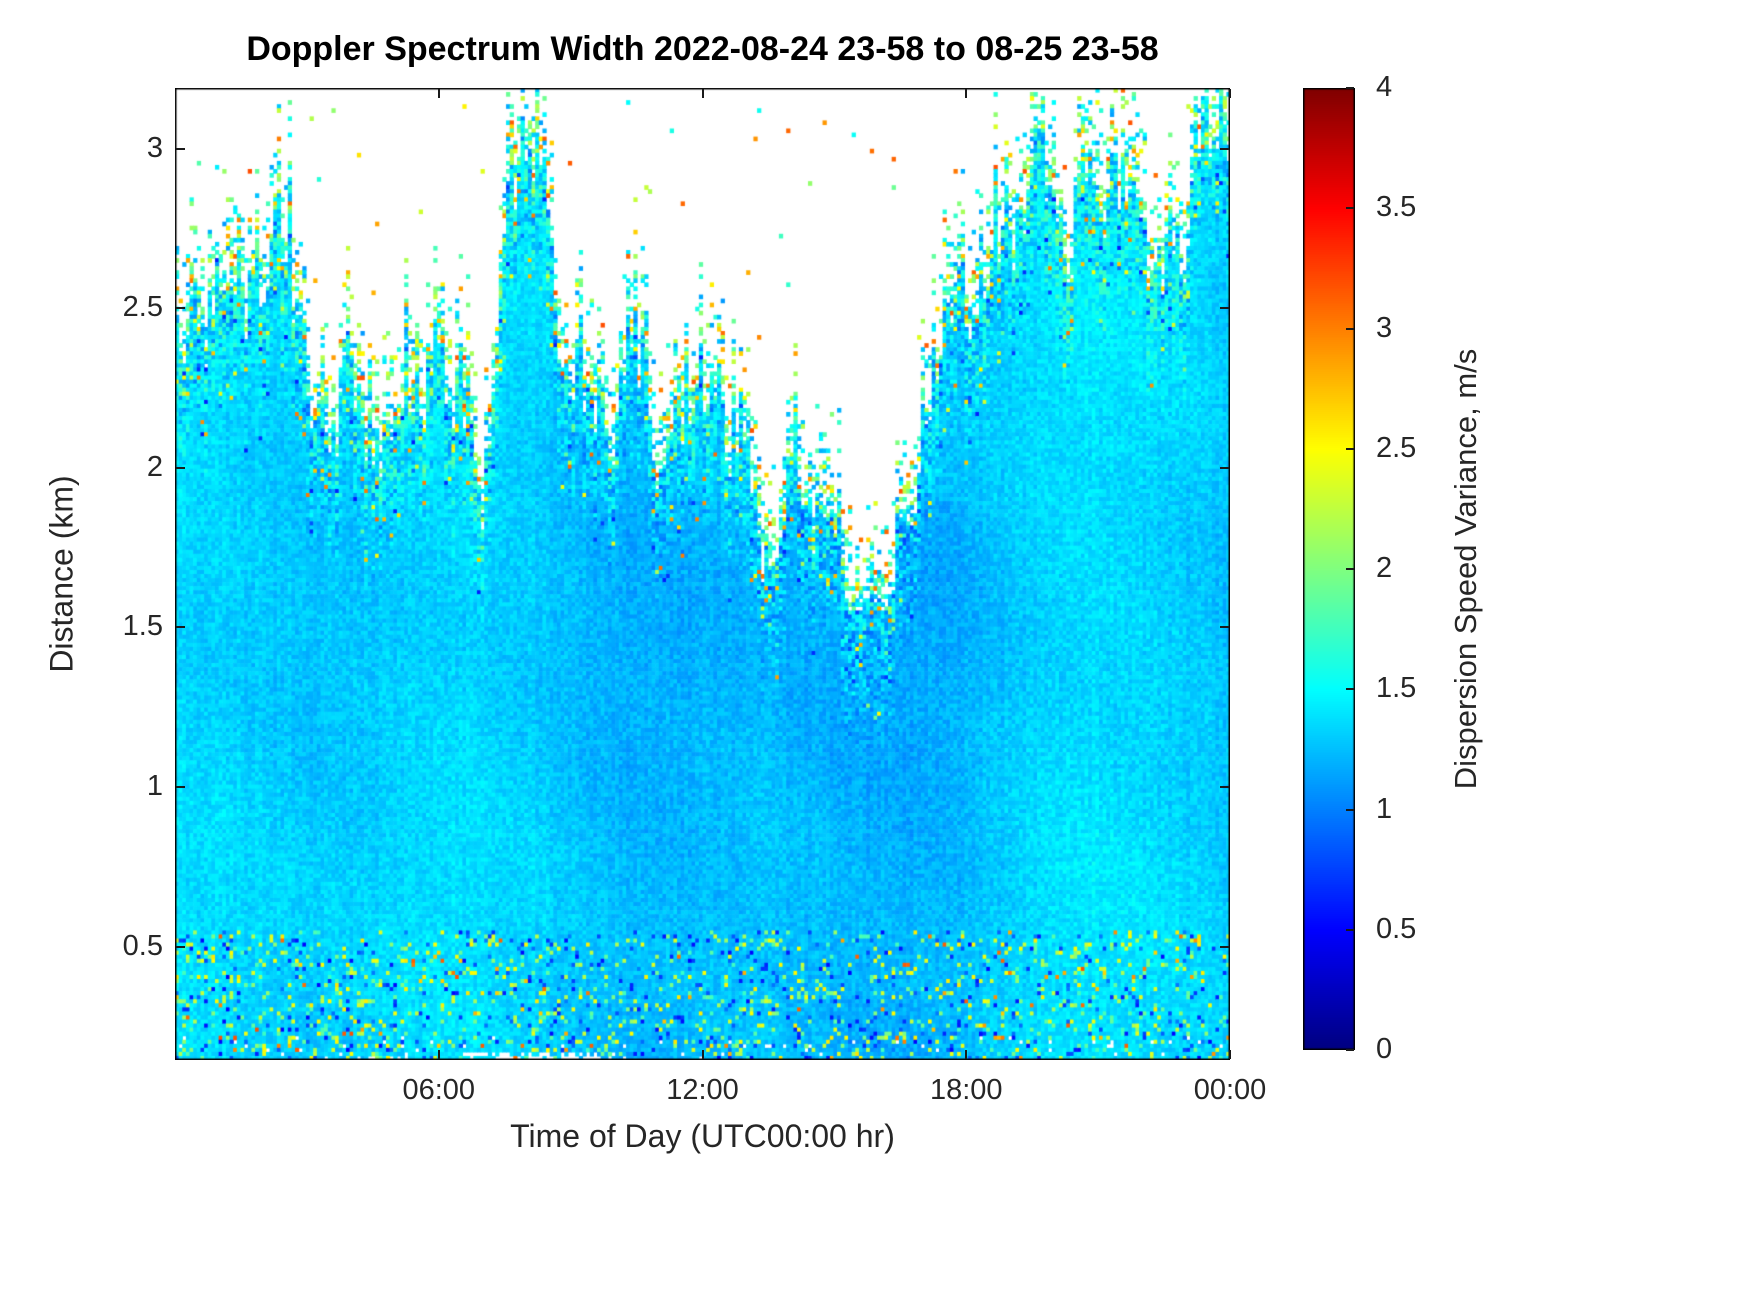 The width and height of the screenshot is (1750, 1313). I want to click on x-tick-label: 18:00, so click(966, 1090).